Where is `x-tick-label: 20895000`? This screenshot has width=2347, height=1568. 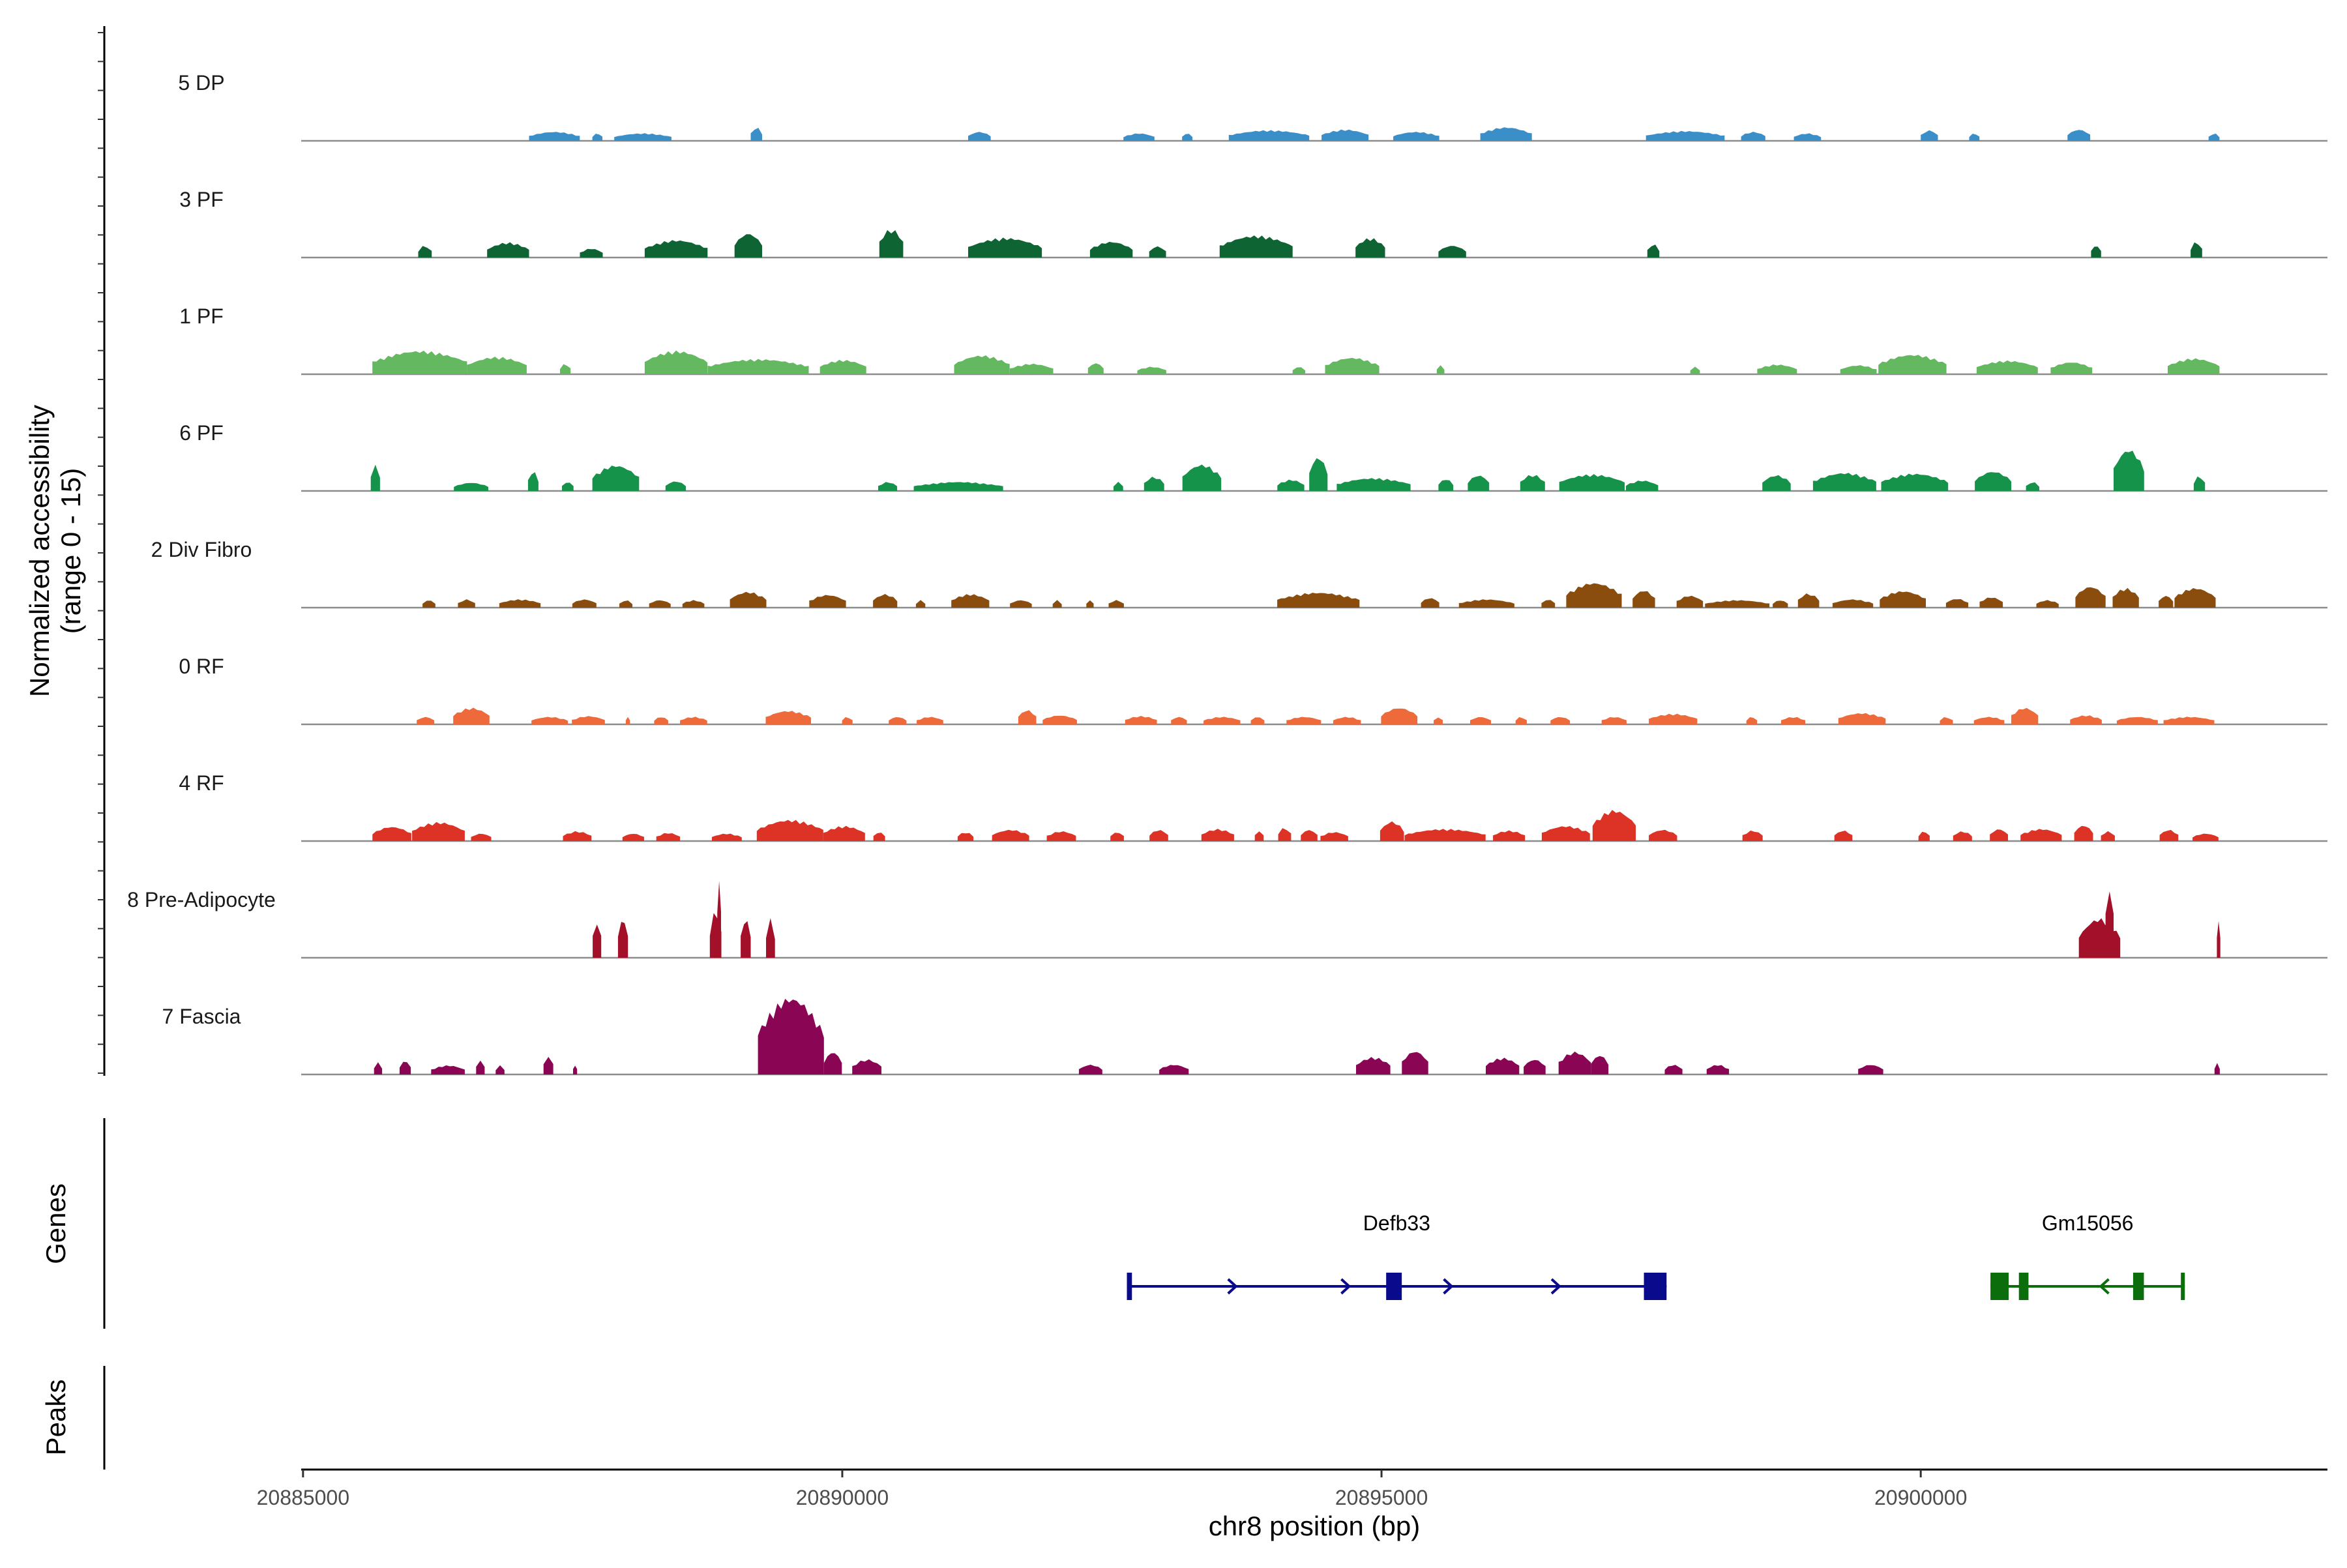 x-tick-label: 20895000 is located at coordinates (1381, 1498).